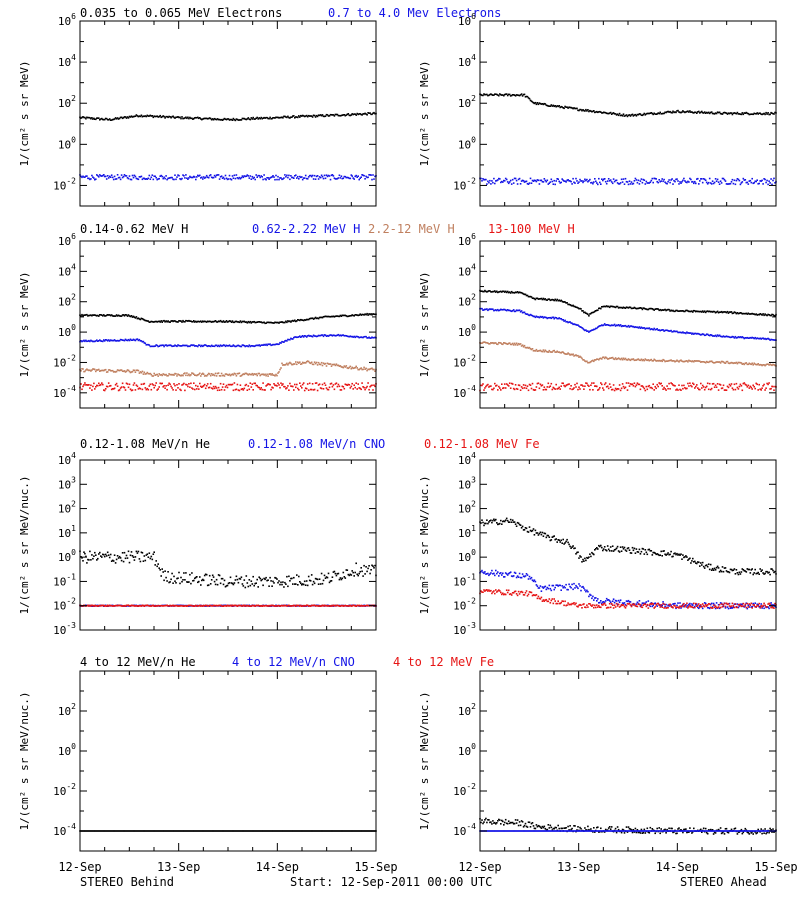  Describe the element at coordinates (464, 361) in the screenshot. I see `y-tick-label: 10-2` at that location.